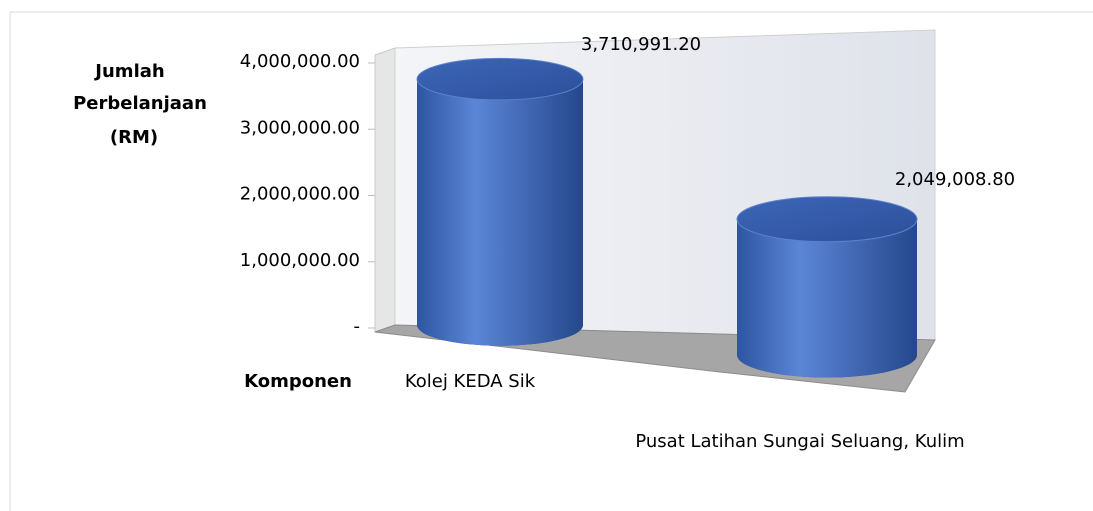  Describe the element at coordinates (140, 103) in the screenshot. I see `y-axis-title: Perbelanjaan` at that location.